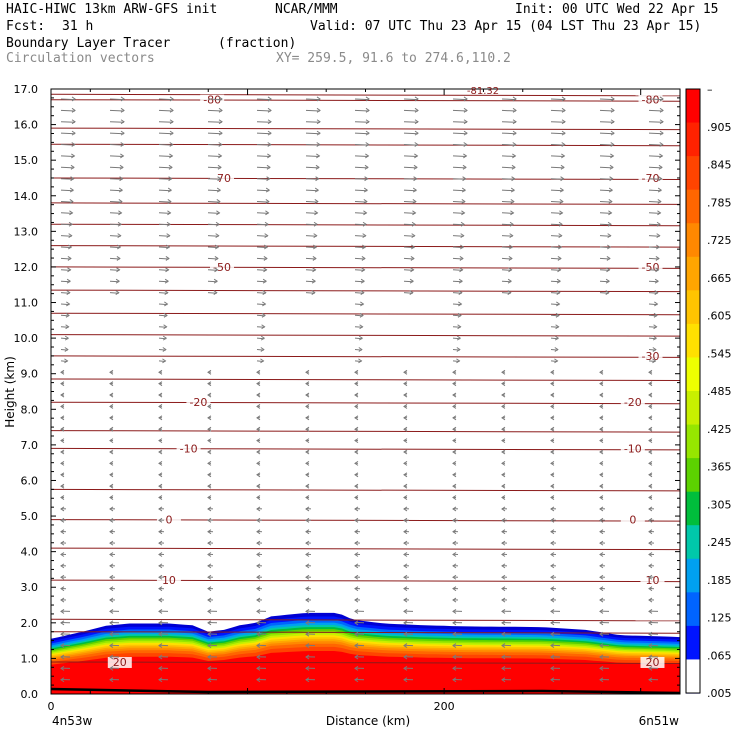 Image resolution: width=740 pixels, height=740 pixels. Describe the element at coordinates (652, 580) in the screenshot. I see `isotherm-label: 10` at that location.